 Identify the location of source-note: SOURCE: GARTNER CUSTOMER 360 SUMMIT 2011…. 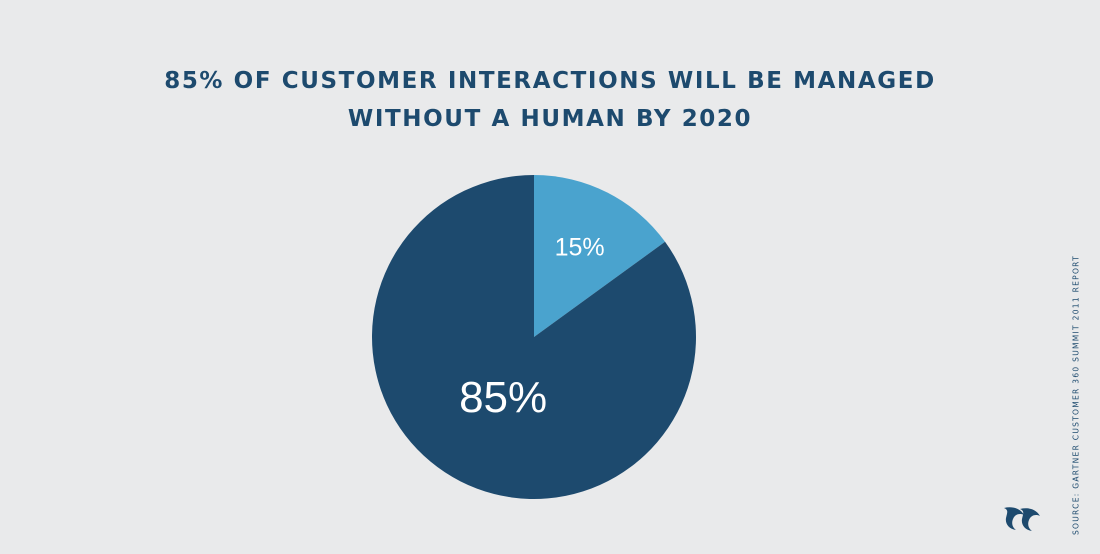
(1076, 395).